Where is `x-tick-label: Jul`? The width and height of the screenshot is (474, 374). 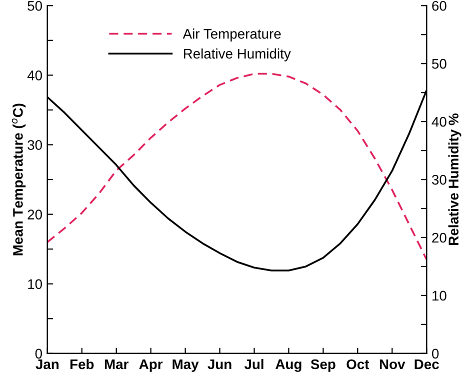
x-tick-label: Jul is located at coordinates (254, 364).